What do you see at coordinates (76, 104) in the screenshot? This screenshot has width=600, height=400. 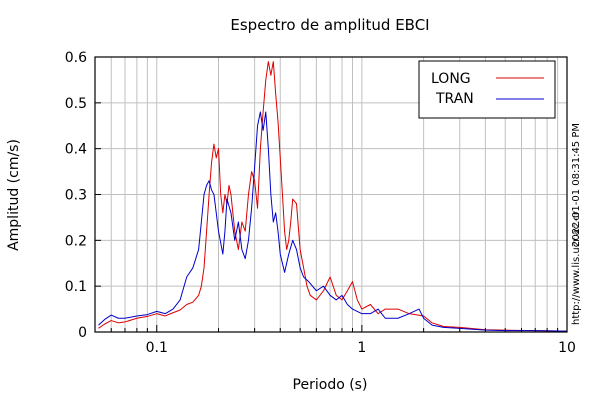 I see `y-tick-label: 0.5` at bounding box center [76, 104].